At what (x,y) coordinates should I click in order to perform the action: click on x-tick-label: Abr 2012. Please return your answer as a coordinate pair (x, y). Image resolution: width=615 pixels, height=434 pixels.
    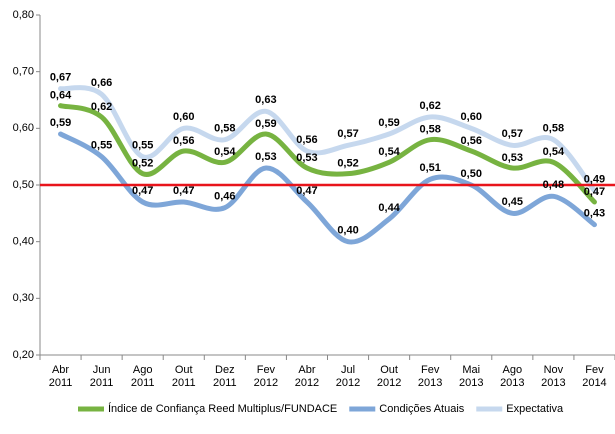
    Looking at the image, I should click on (307, 376).